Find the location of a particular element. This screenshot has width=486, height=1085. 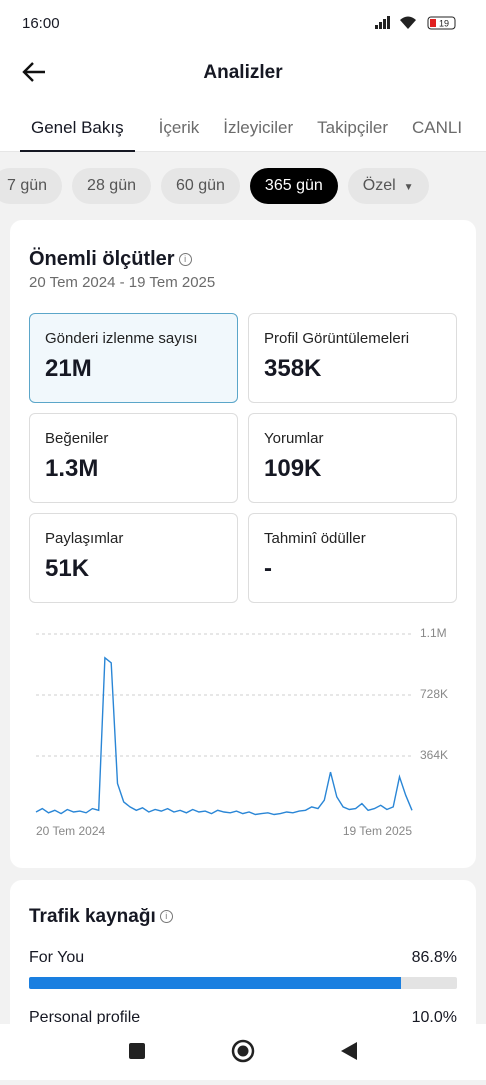

nav-bar is located at coordinates (243, 1052).